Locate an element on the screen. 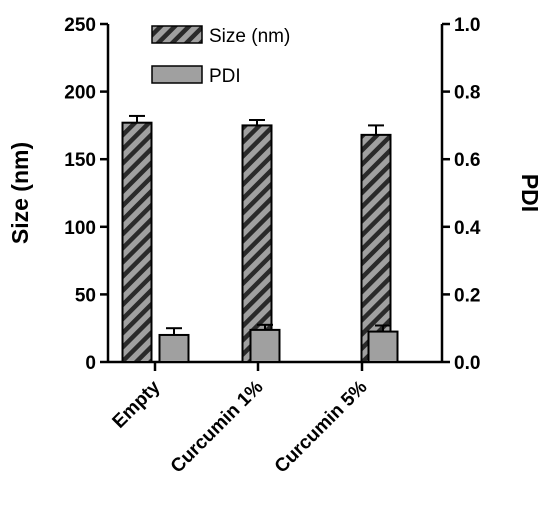 The image size is (550, 521). legend: Size (nm) PDI is located at coordinates (220, 56).